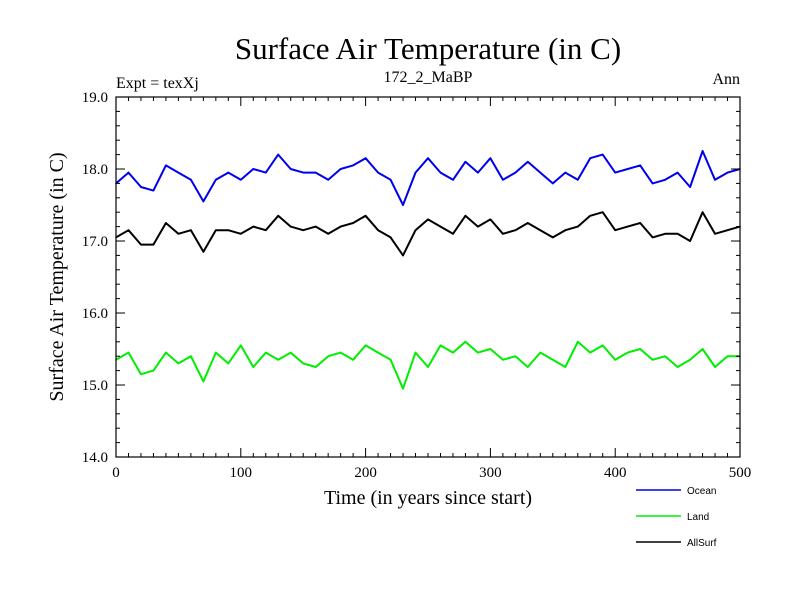  What do you see at coordinates (95, 98) in the screenshot?
I see `y-tick-label: 19.0` at bounding box center [95, 98].